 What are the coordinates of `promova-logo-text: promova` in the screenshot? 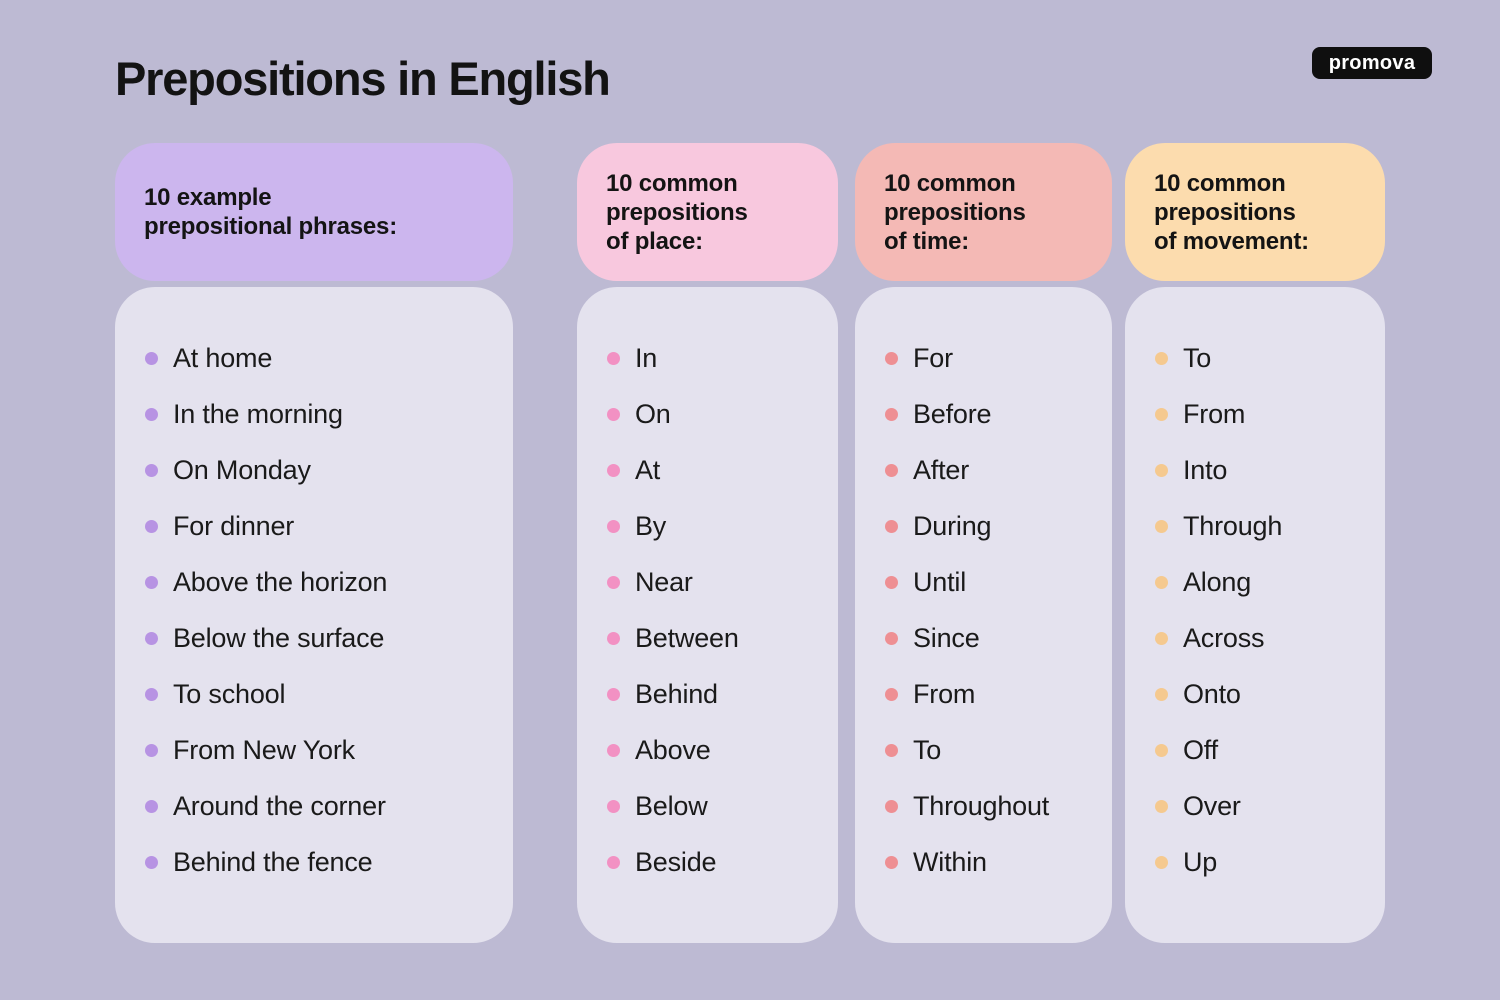 It's located at (1372, 62).